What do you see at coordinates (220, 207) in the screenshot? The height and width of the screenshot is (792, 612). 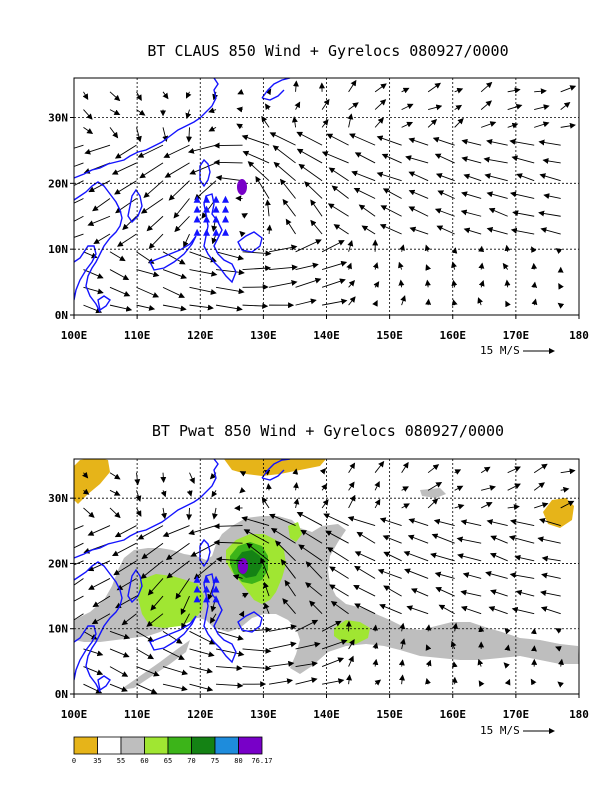 I see `panel-1-gyre-markers` at bounding box center [220, 207].